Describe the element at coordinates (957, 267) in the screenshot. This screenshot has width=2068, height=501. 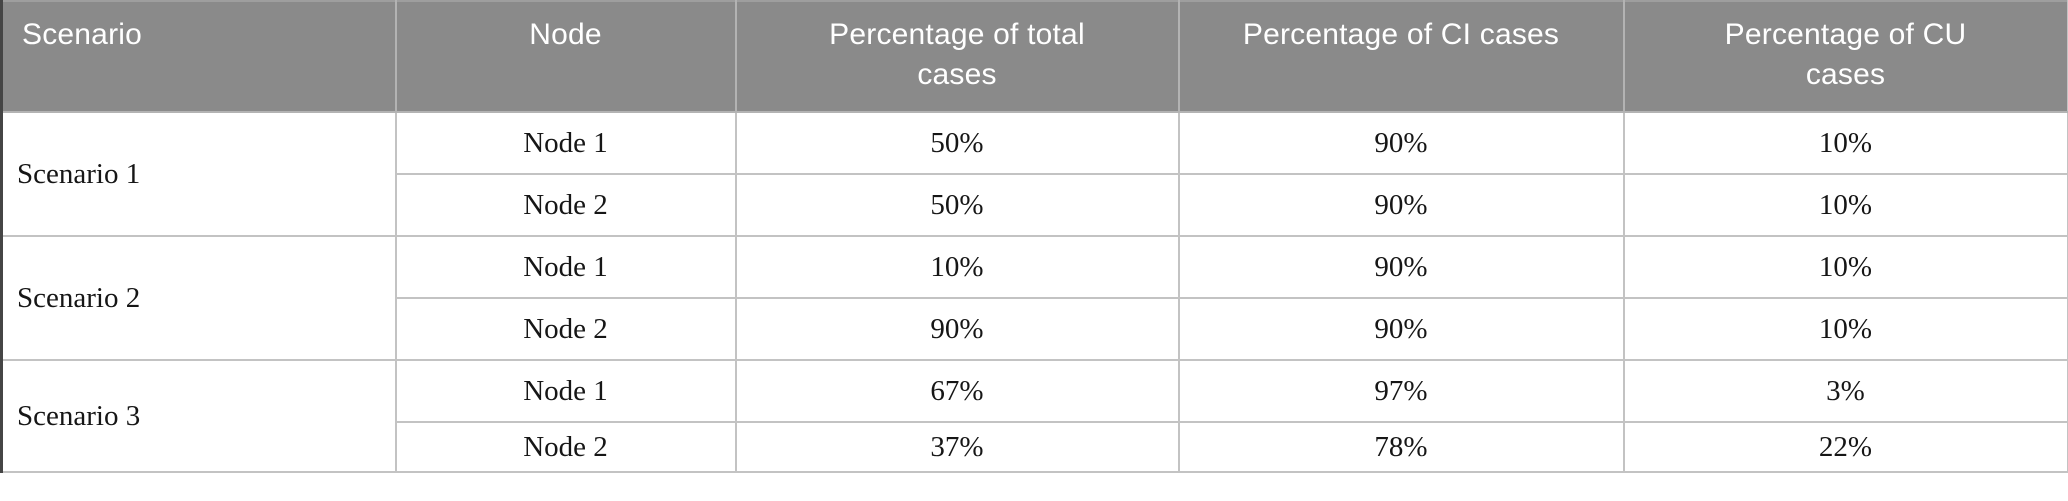
I see `total-cases-cell: 10%` at that location.